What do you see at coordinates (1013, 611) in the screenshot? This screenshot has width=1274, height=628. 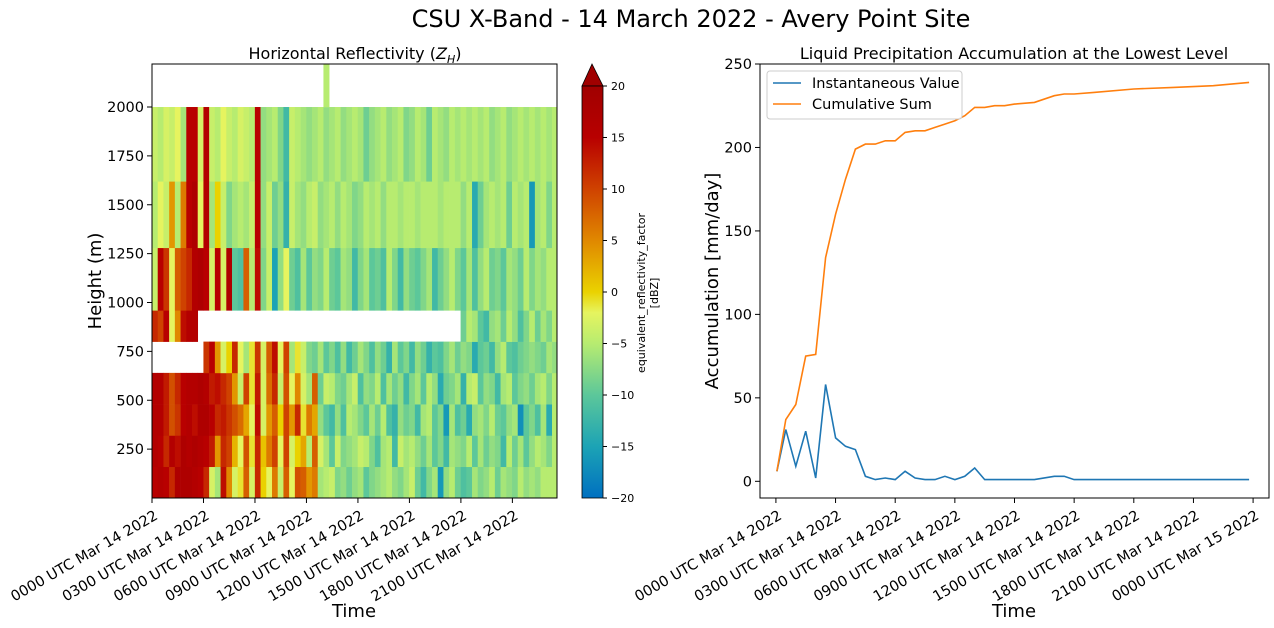 I see `line-x-label: Time` at bounding box center [1013, 611].